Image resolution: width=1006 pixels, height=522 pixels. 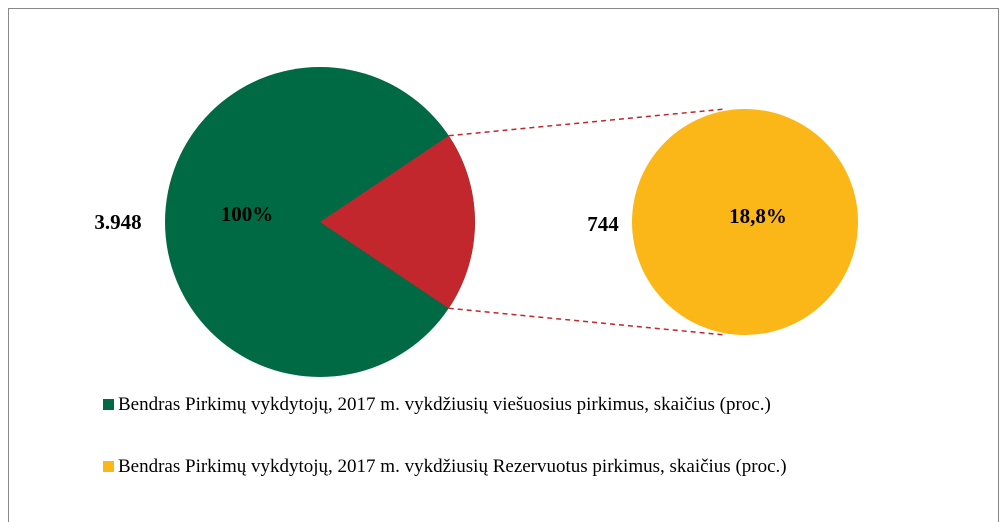 I want to click on percent-label: 100%, so click(x=247, y=214).